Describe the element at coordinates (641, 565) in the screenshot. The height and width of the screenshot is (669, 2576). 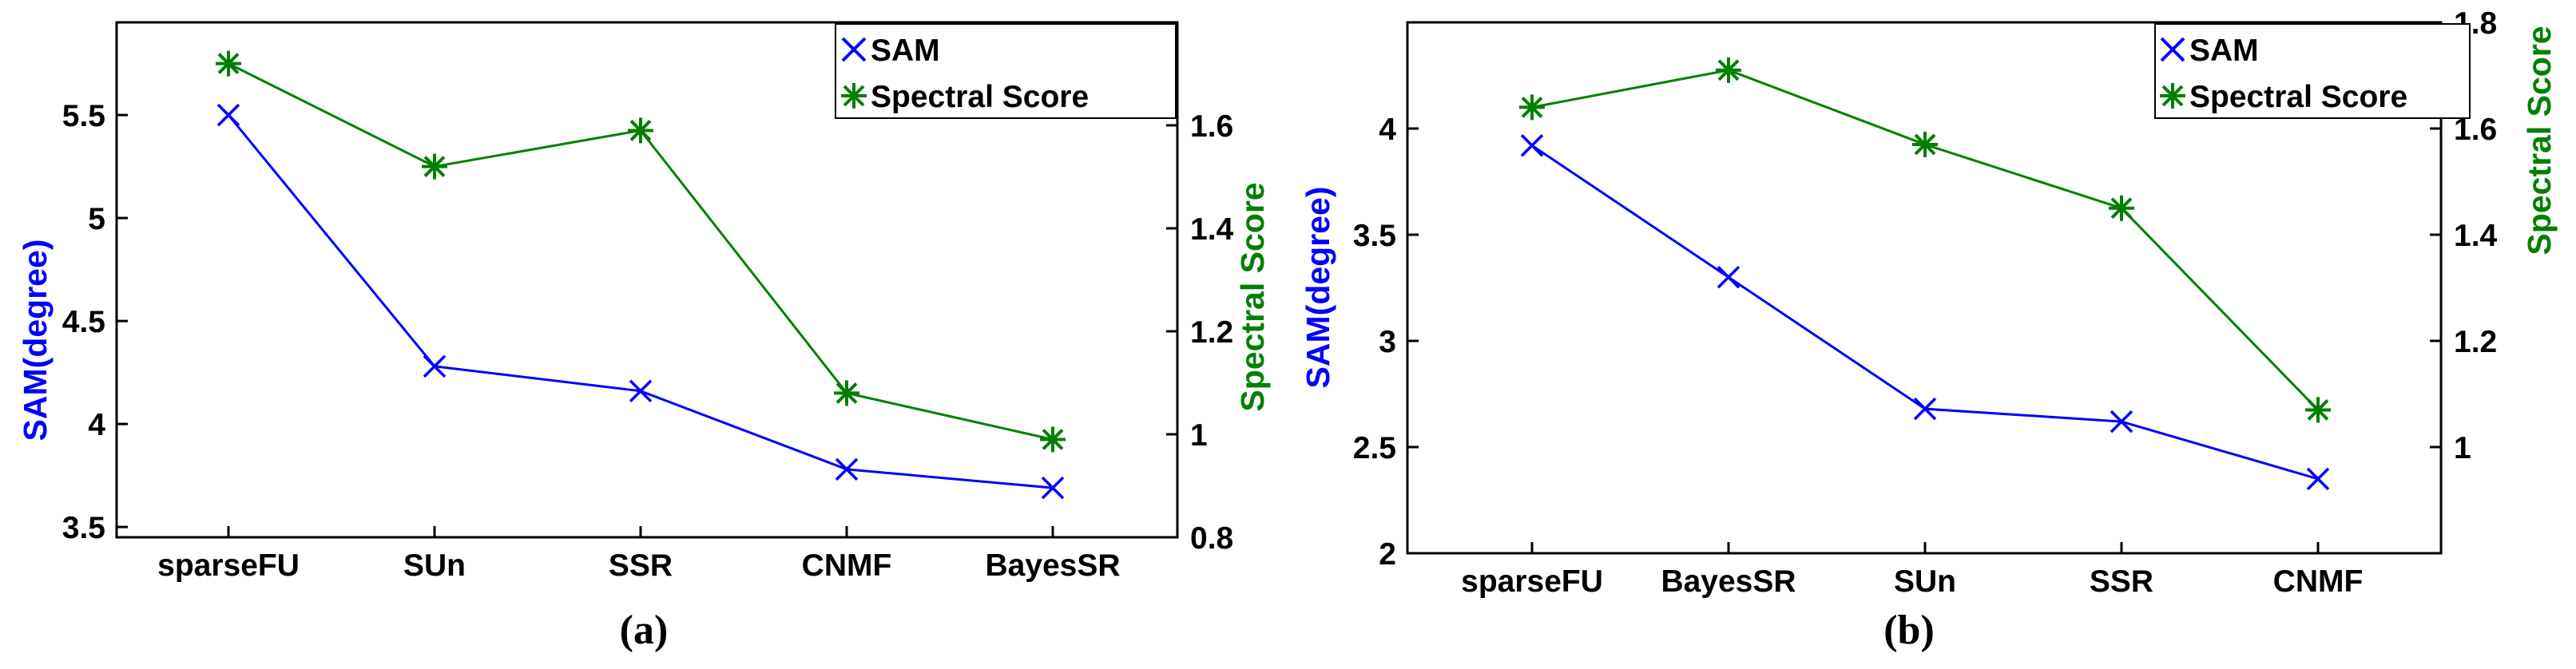
I see `panel-a-xtick-label: SSR` at that location.